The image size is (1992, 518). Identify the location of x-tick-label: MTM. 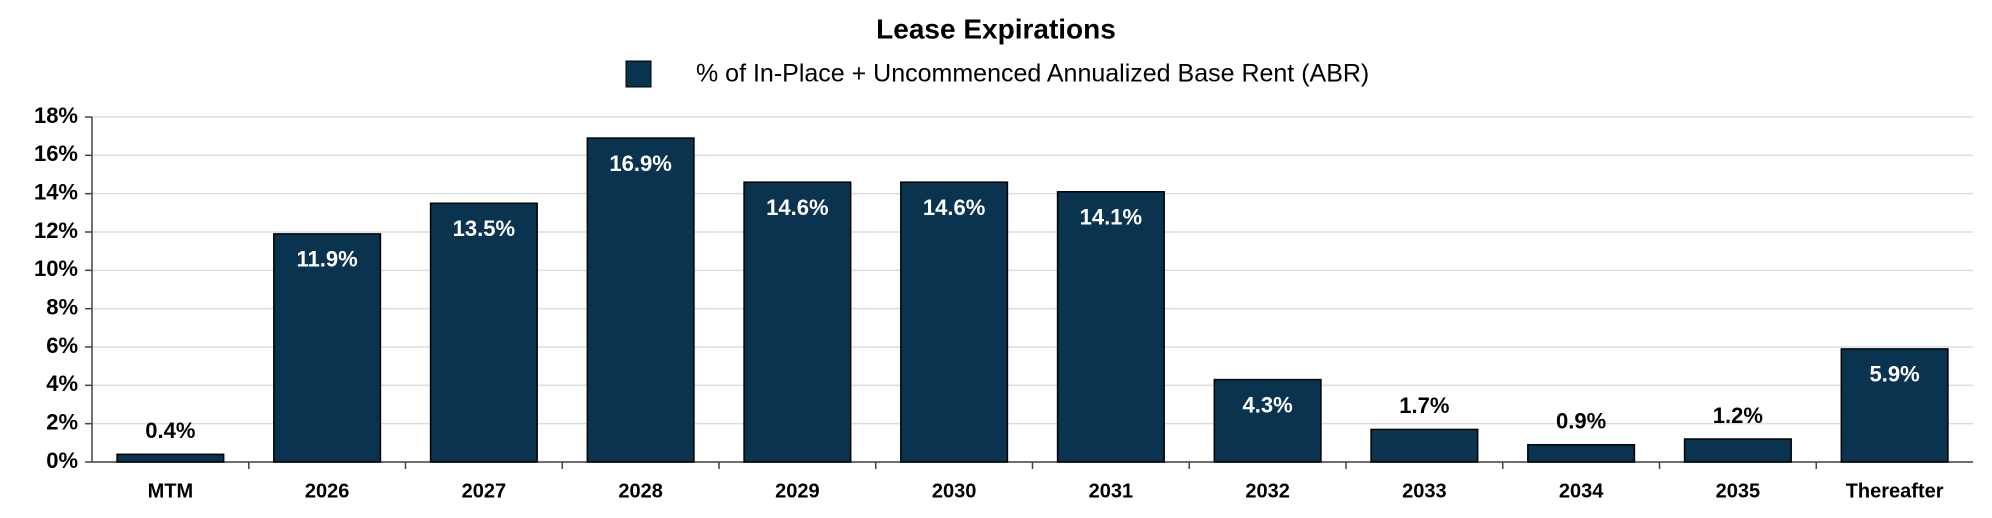
(171, 491).